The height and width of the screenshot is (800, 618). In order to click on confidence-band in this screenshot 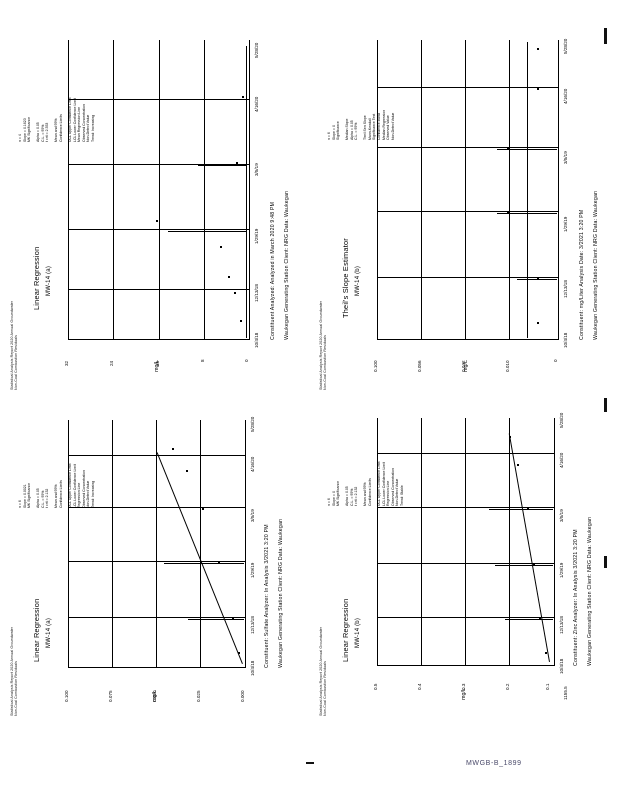, I will do `click(537, 279)`.